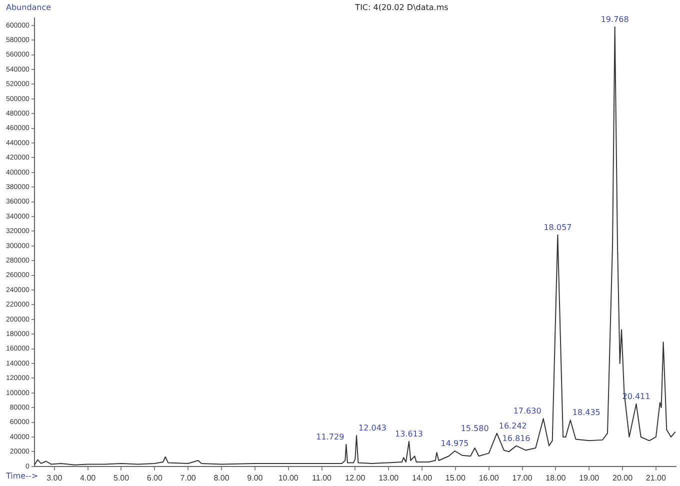 The image size is (680, 486). What do you see at coordinates (408, 433) in the screenshot?
I see `annotation: 13.613` at bounding box center [408, 433].